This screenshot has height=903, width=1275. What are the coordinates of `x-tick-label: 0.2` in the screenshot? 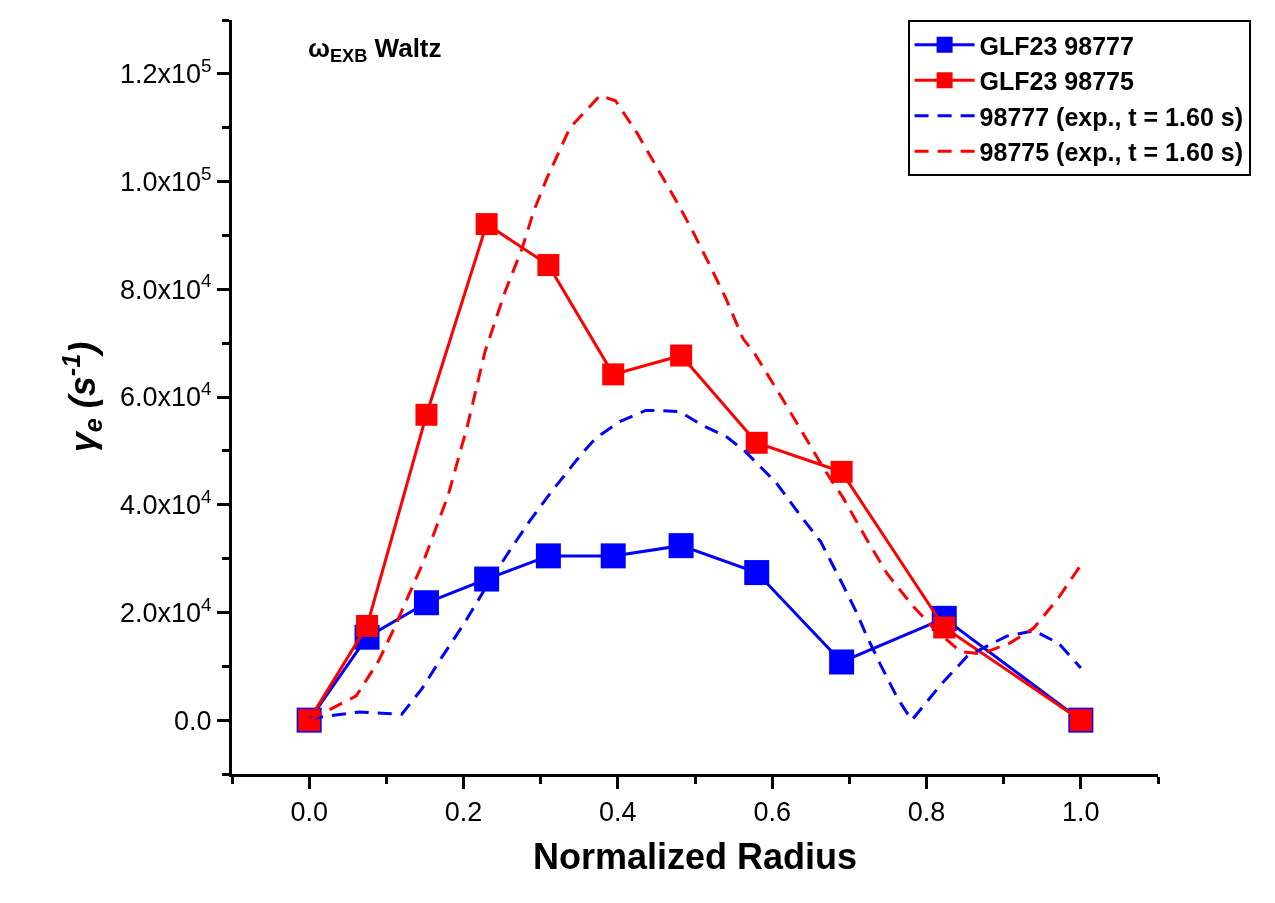 It's located at (463, 812).